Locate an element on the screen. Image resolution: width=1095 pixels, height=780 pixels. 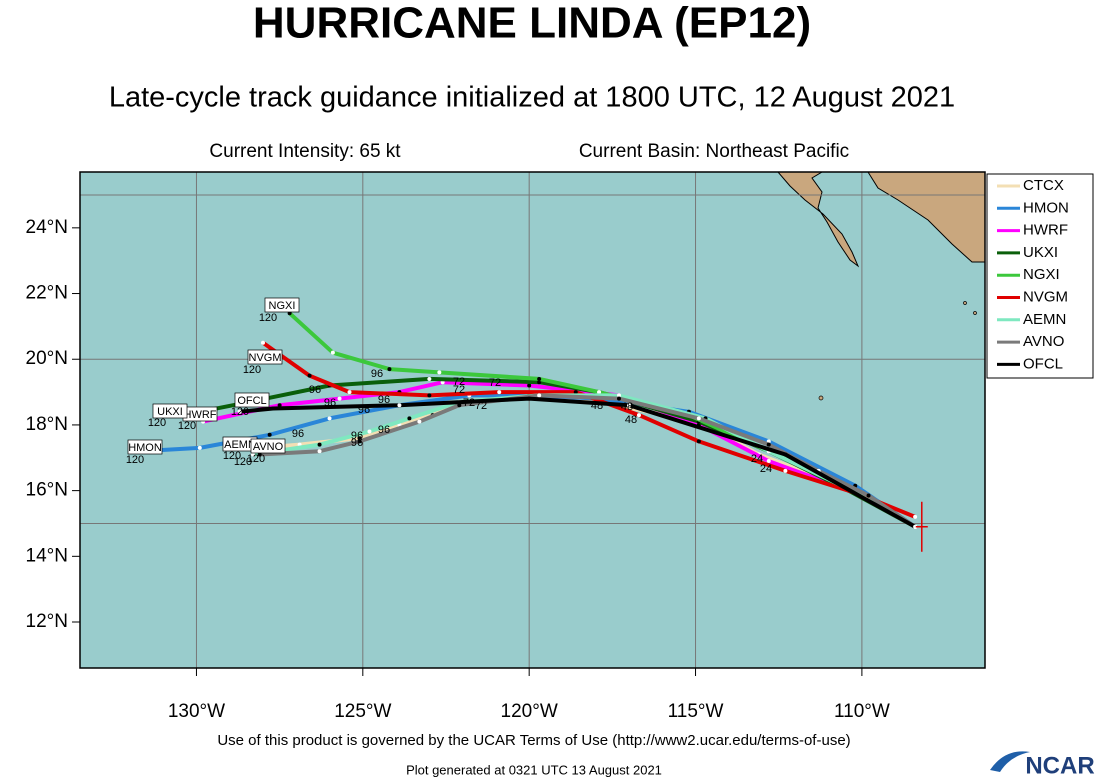
x-tick-label: 110°W is located at coordinates (862, 711).